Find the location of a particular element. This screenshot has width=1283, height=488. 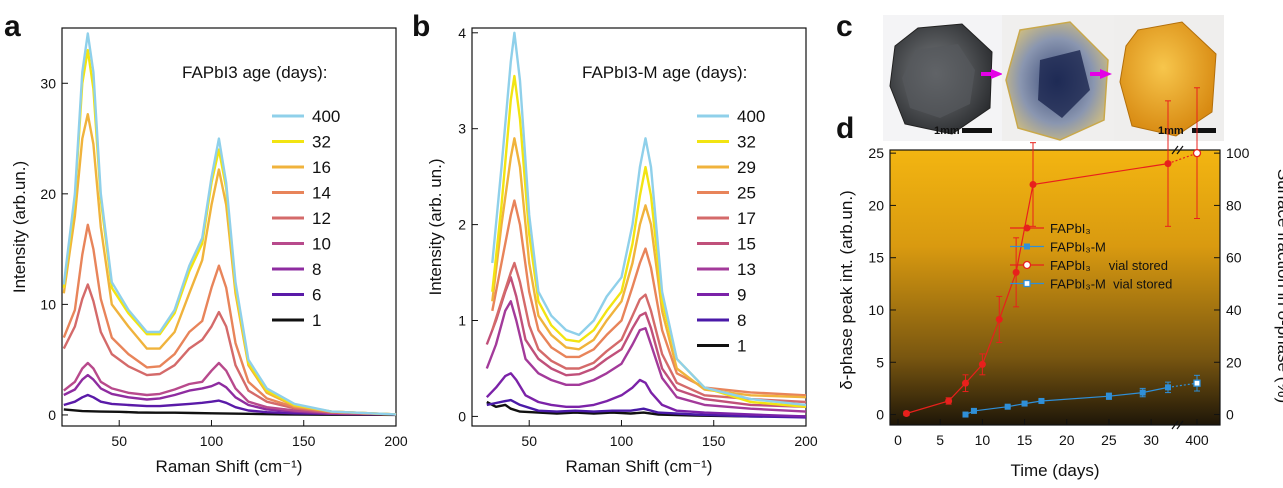

legend-label: 12 is located at coordinates (321, 218).